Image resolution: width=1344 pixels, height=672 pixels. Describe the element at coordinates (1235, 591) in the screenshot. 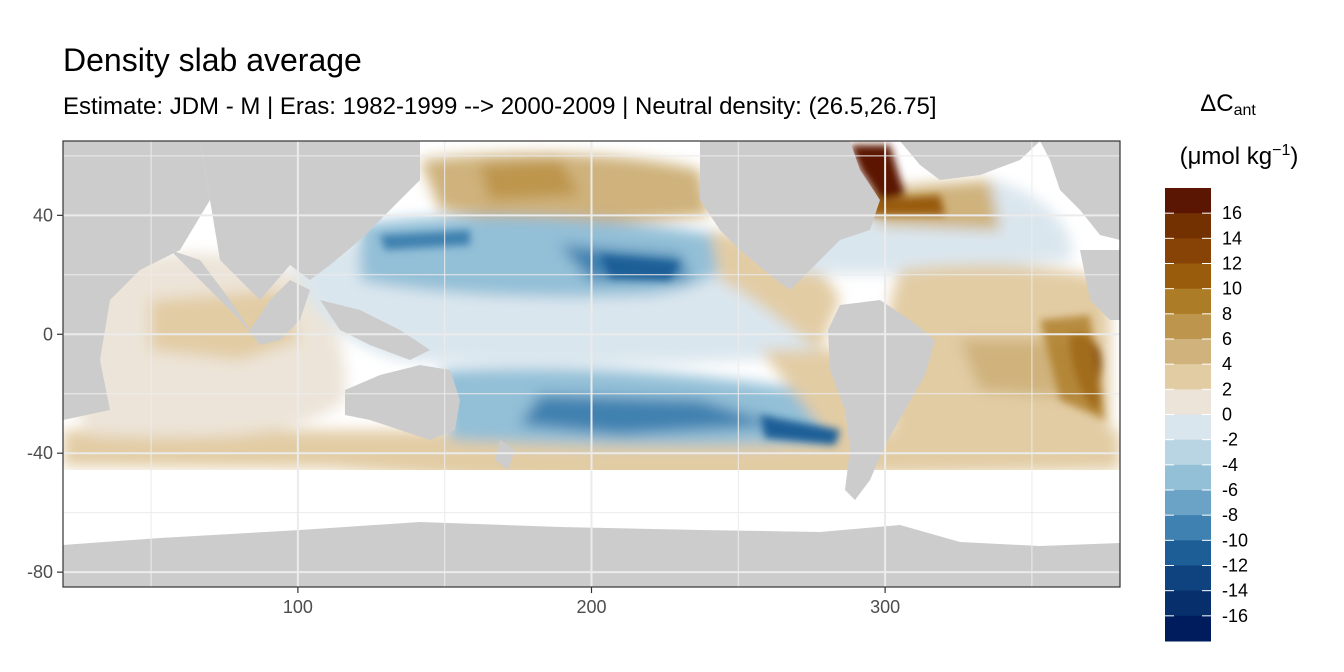

I see `legend-label: -14` at that location.